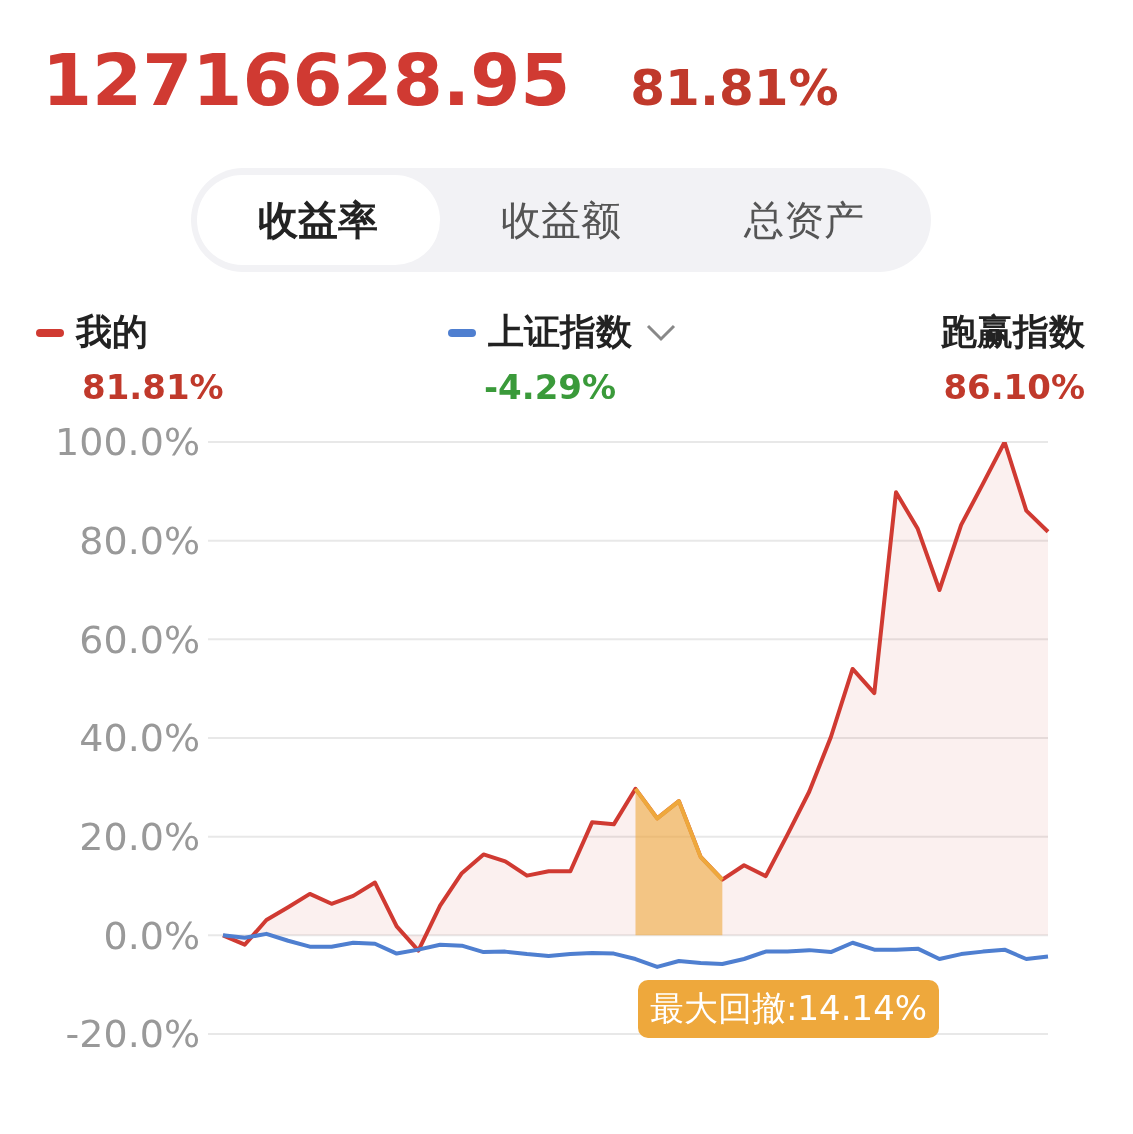 The height and width of the screenshot is (1134, 1133). Describe the element at coordinates (1013, 387) in the screenshot. I see `text: 86.10%` at that location.